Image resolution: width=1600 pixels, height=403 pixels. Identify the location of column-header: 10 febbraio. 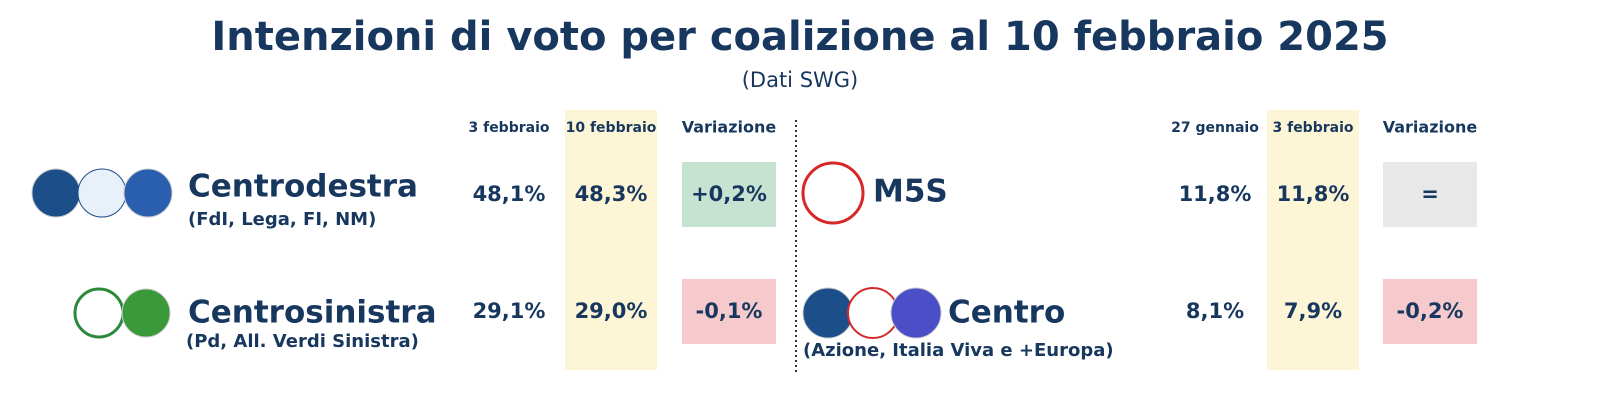
(611, 128).